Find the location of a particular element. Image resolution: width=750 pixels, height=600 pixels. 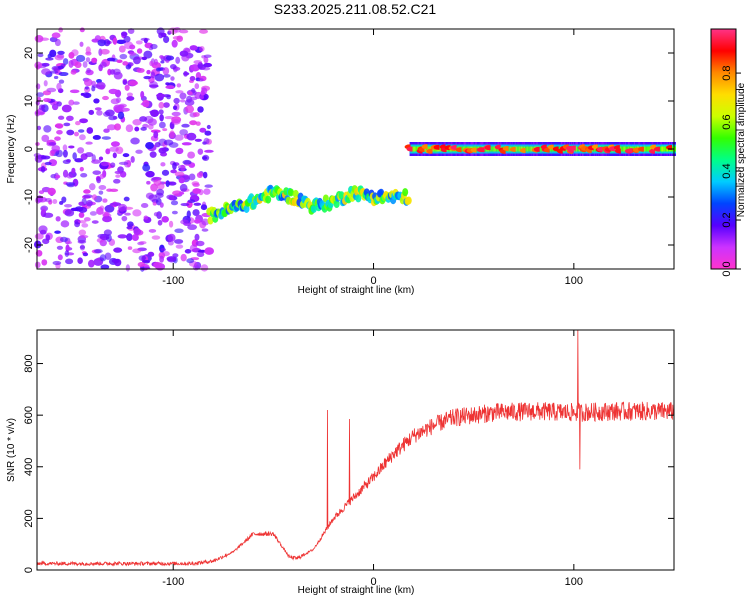

colorbar-ticks: 0.0 0.2 0.4 0.6 0.8 is located at coordinates (731, 171).